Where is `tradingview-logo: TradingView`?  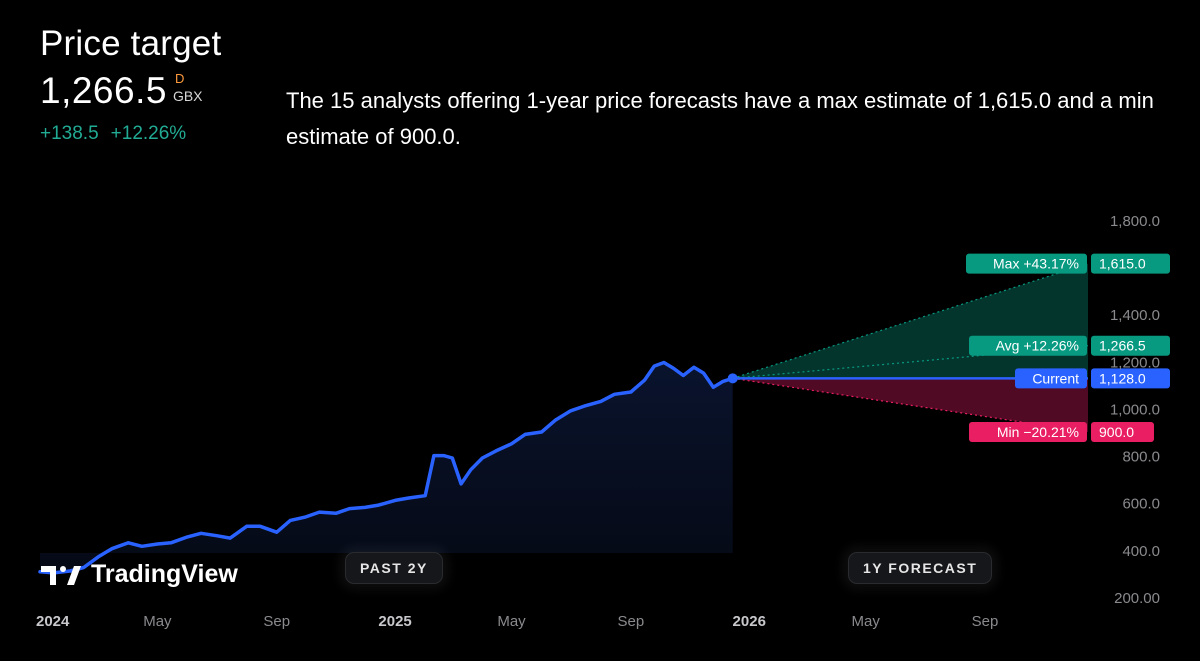 tradingview-logo: TradingView is located at coordinates (139, 574).